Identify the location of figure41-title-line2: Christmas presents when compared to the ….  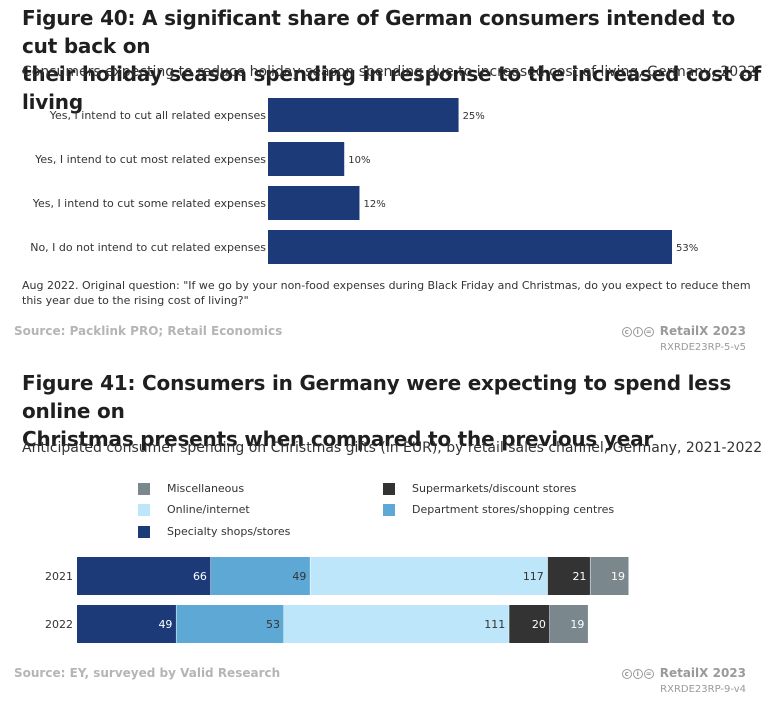
(338, 439).